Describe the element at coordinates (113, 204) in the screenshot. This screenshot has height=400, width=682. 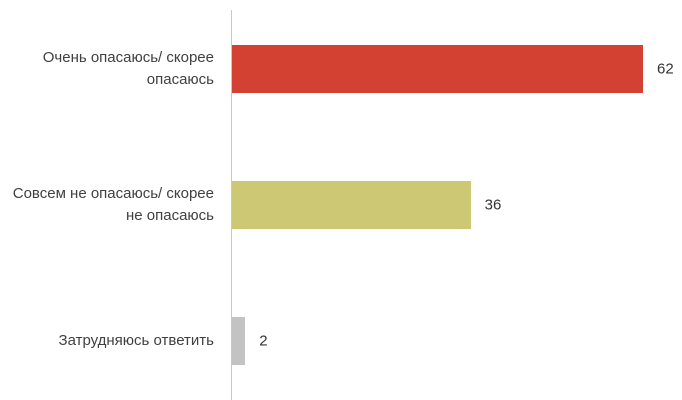
I see `category-label: Совсем не опасаюсь/ скорее не опасаюсь` at that location.